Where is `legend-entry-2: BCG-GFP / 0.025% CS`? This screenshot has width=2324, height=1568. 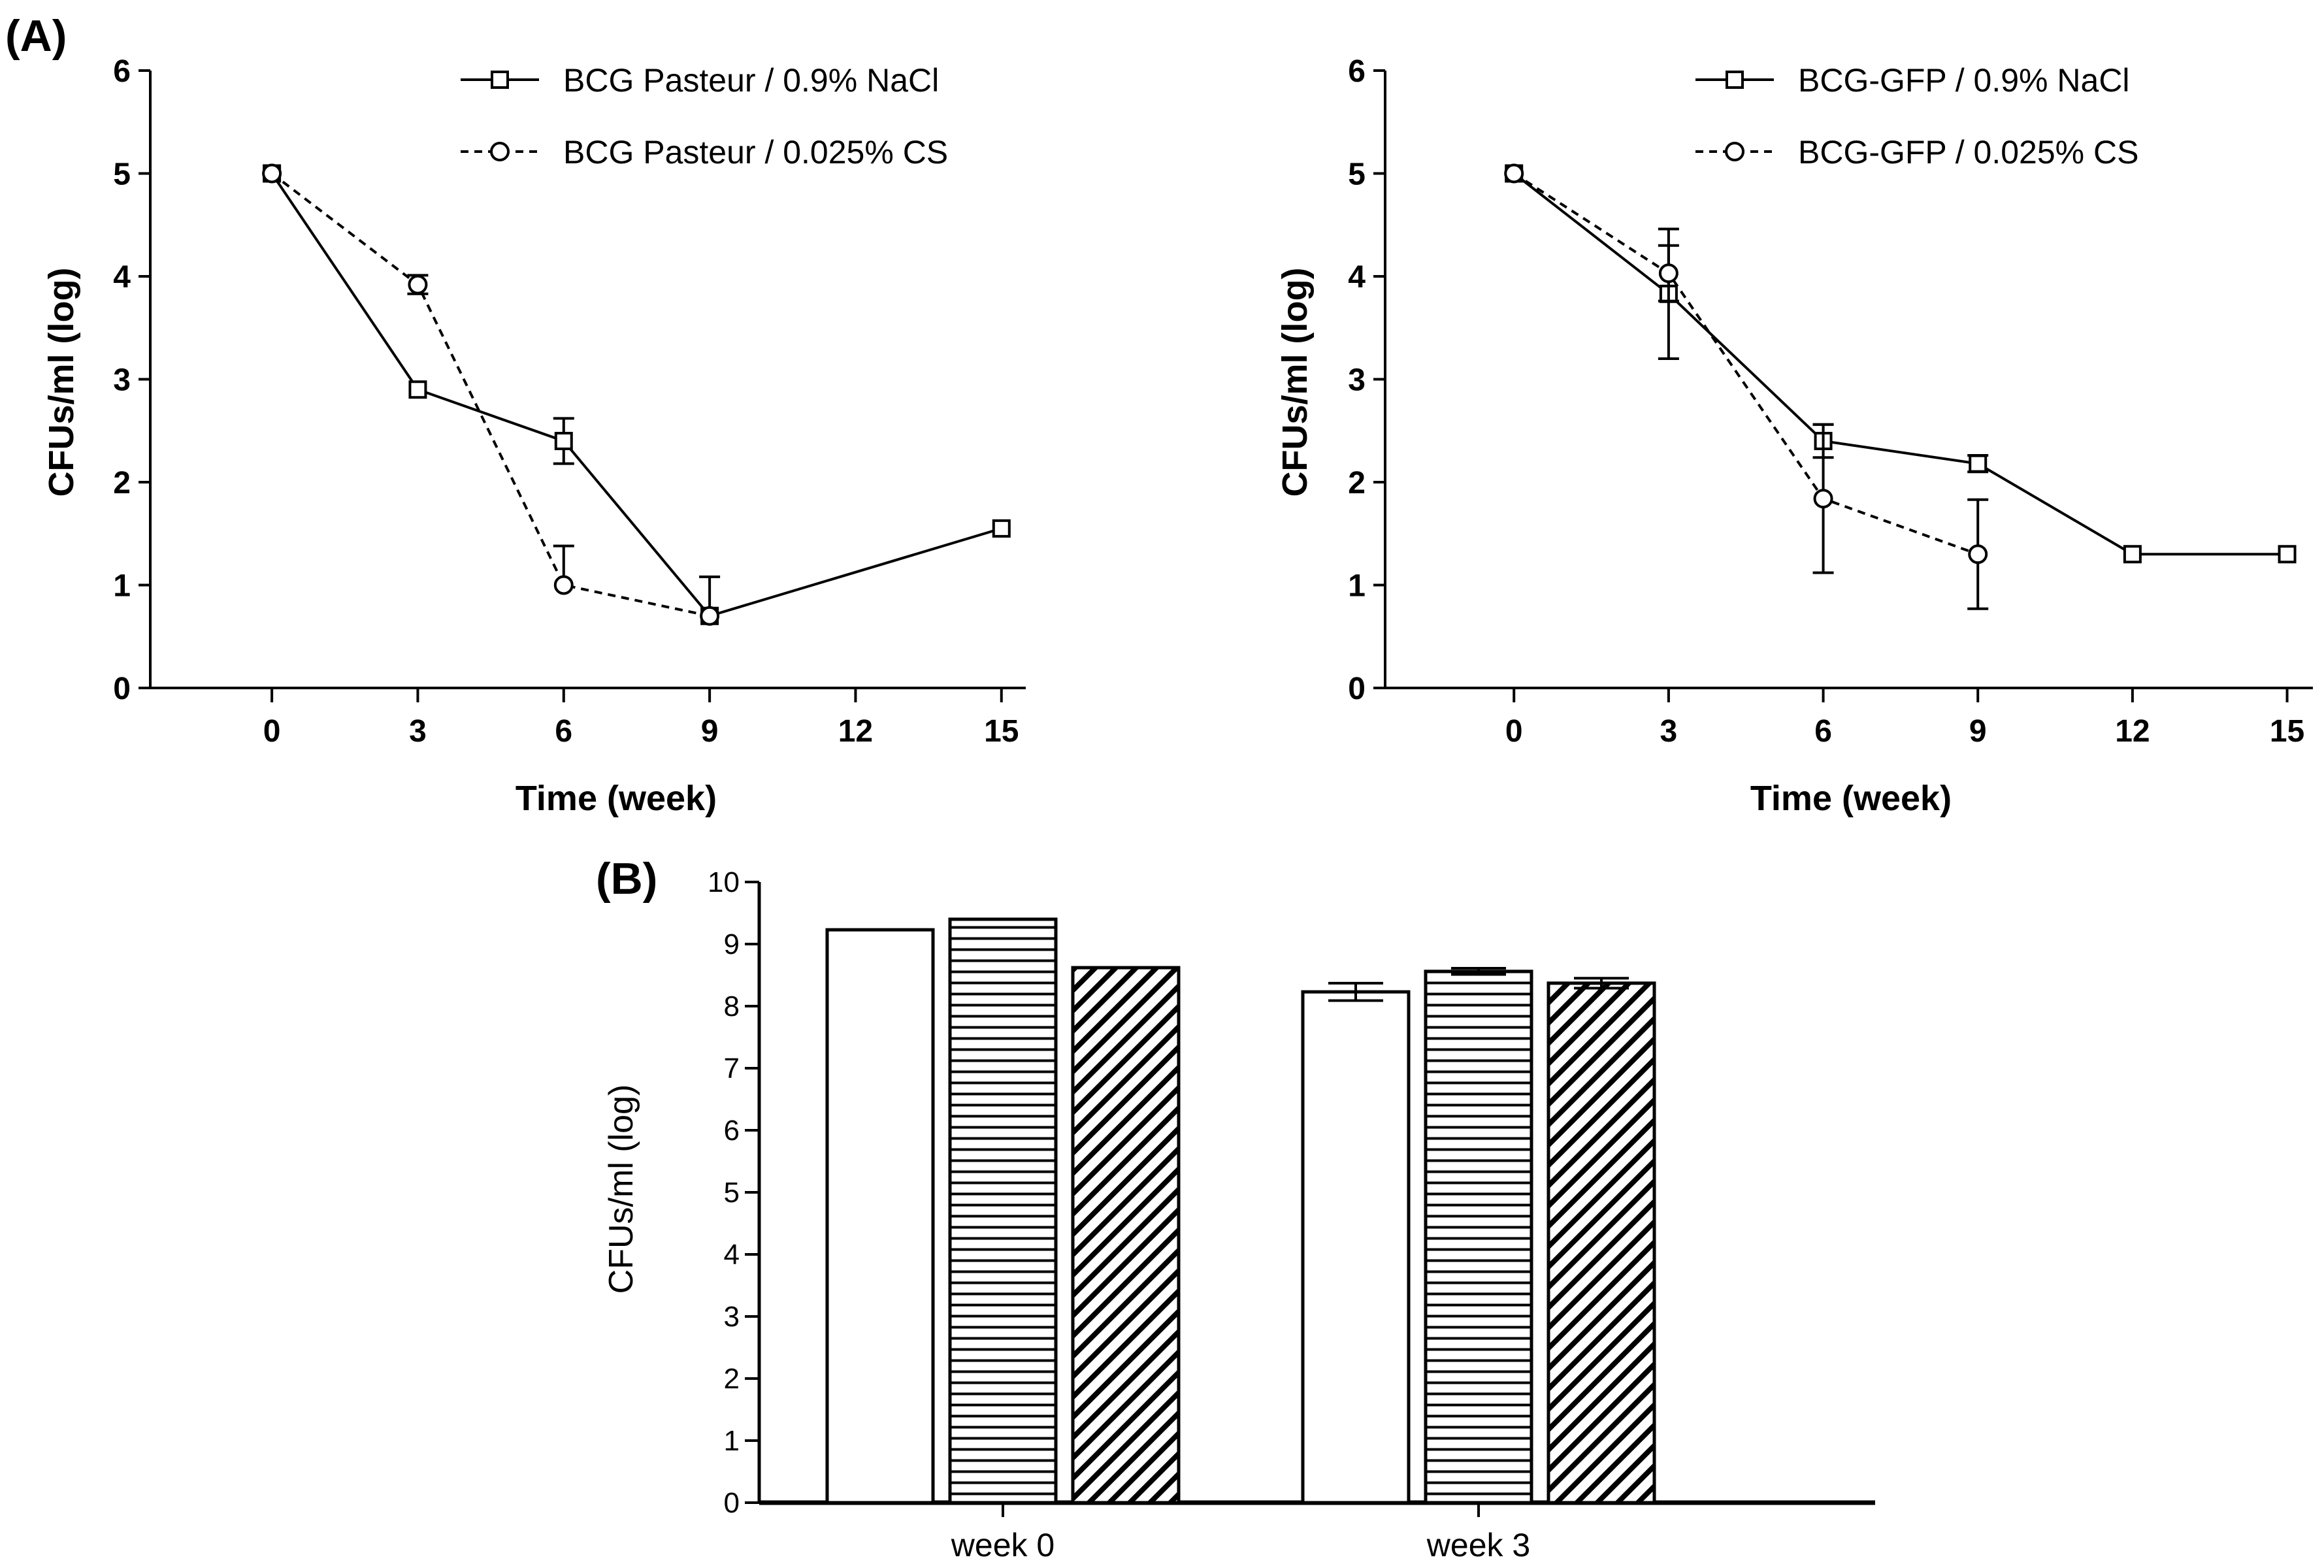 legend-entry-2: BCG-GFP / 0.025% CS is located at coordinates (1916, 152).